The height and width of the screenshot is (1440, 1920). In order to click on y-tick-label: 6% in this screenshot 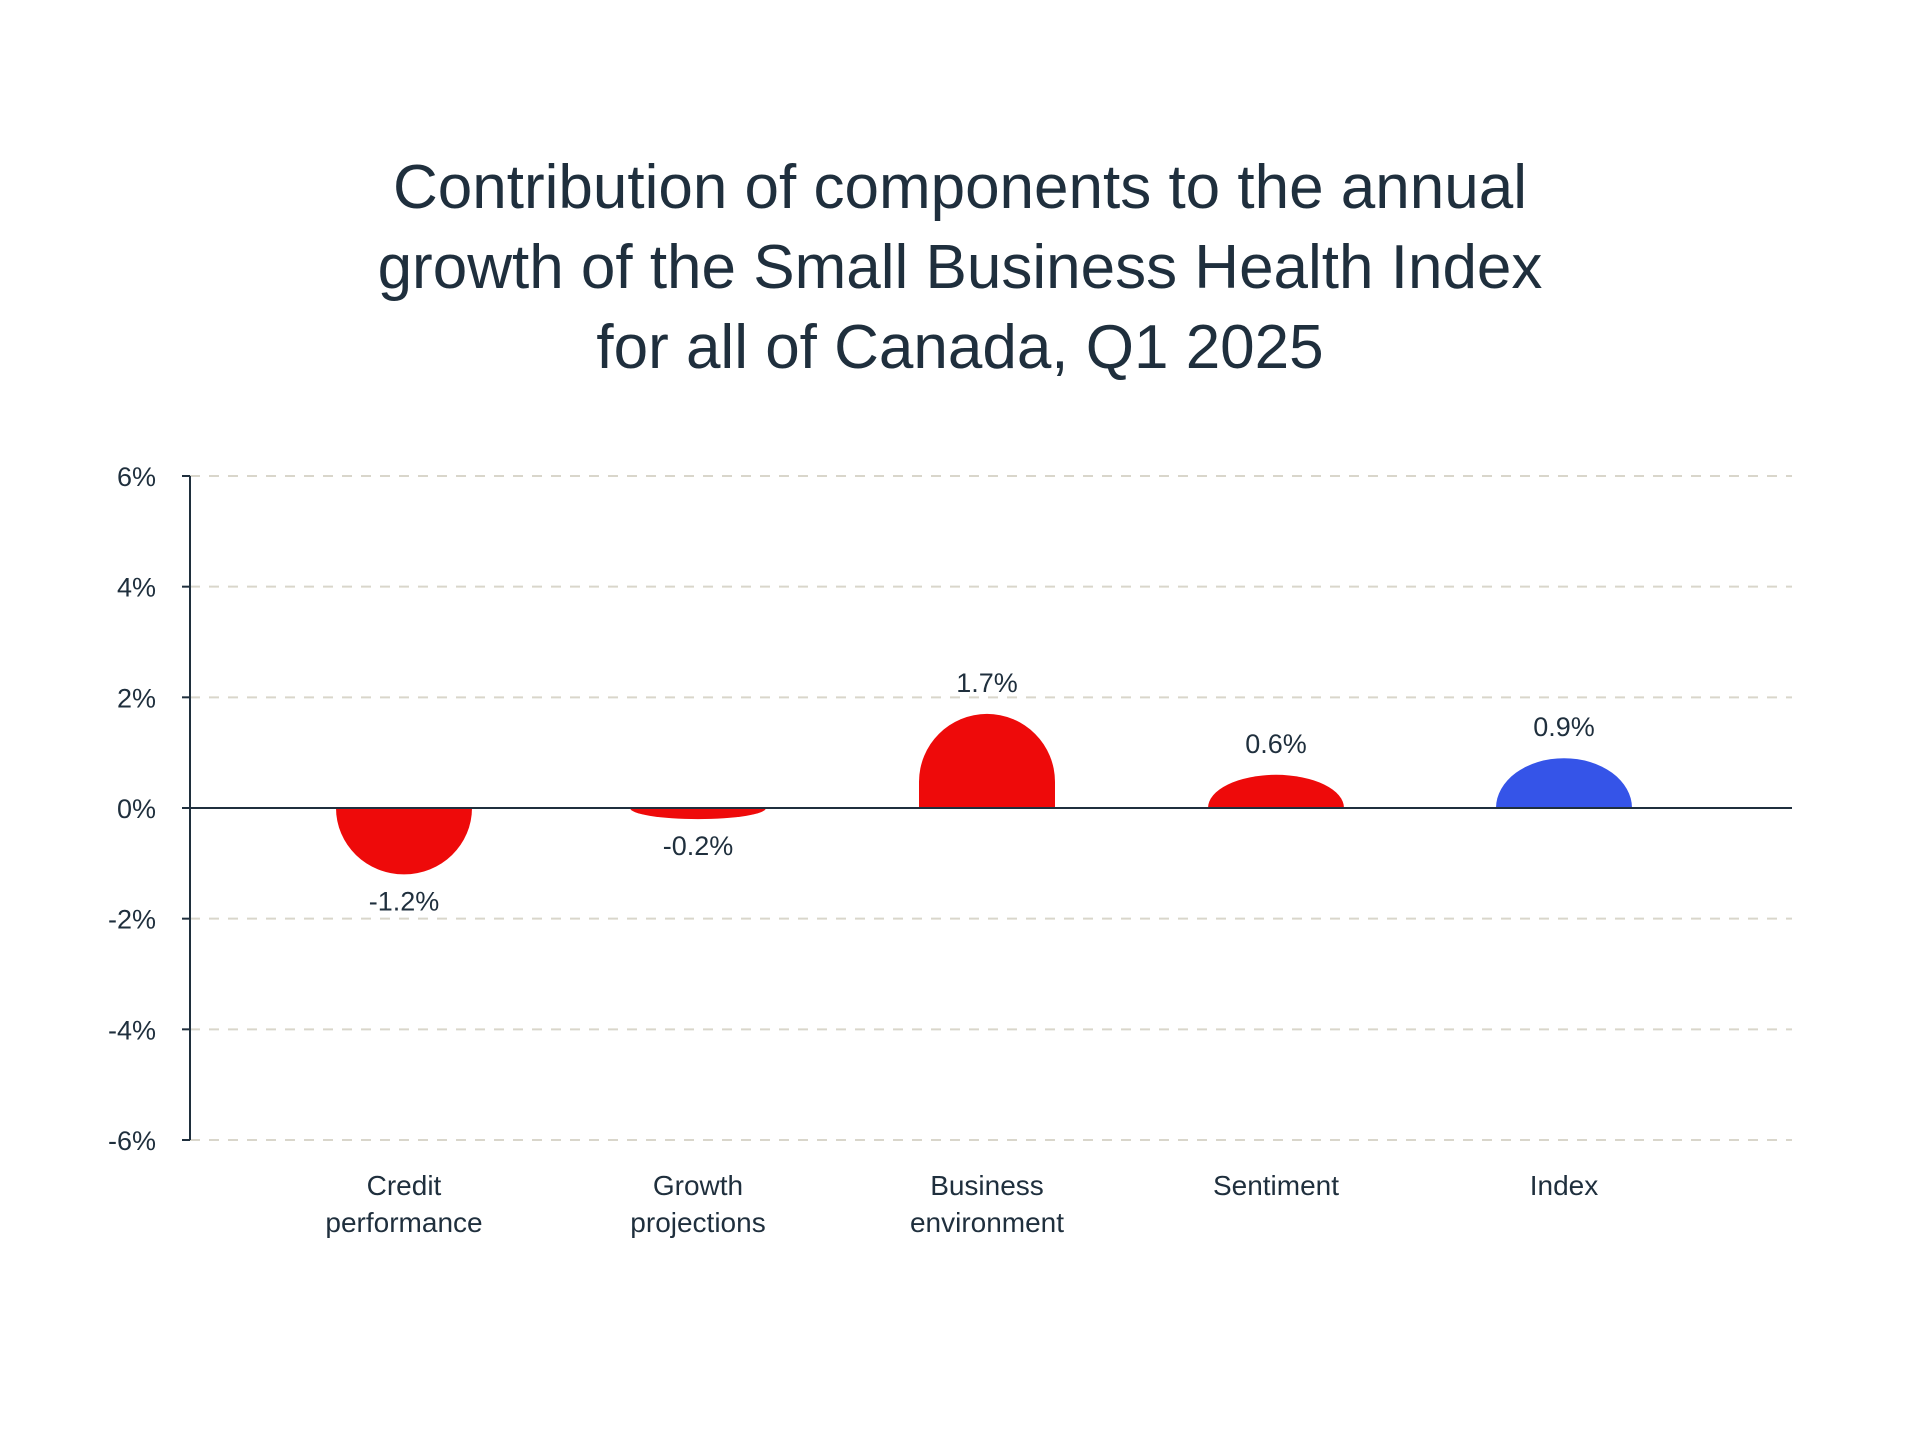, I will do `click(136, 477)`.